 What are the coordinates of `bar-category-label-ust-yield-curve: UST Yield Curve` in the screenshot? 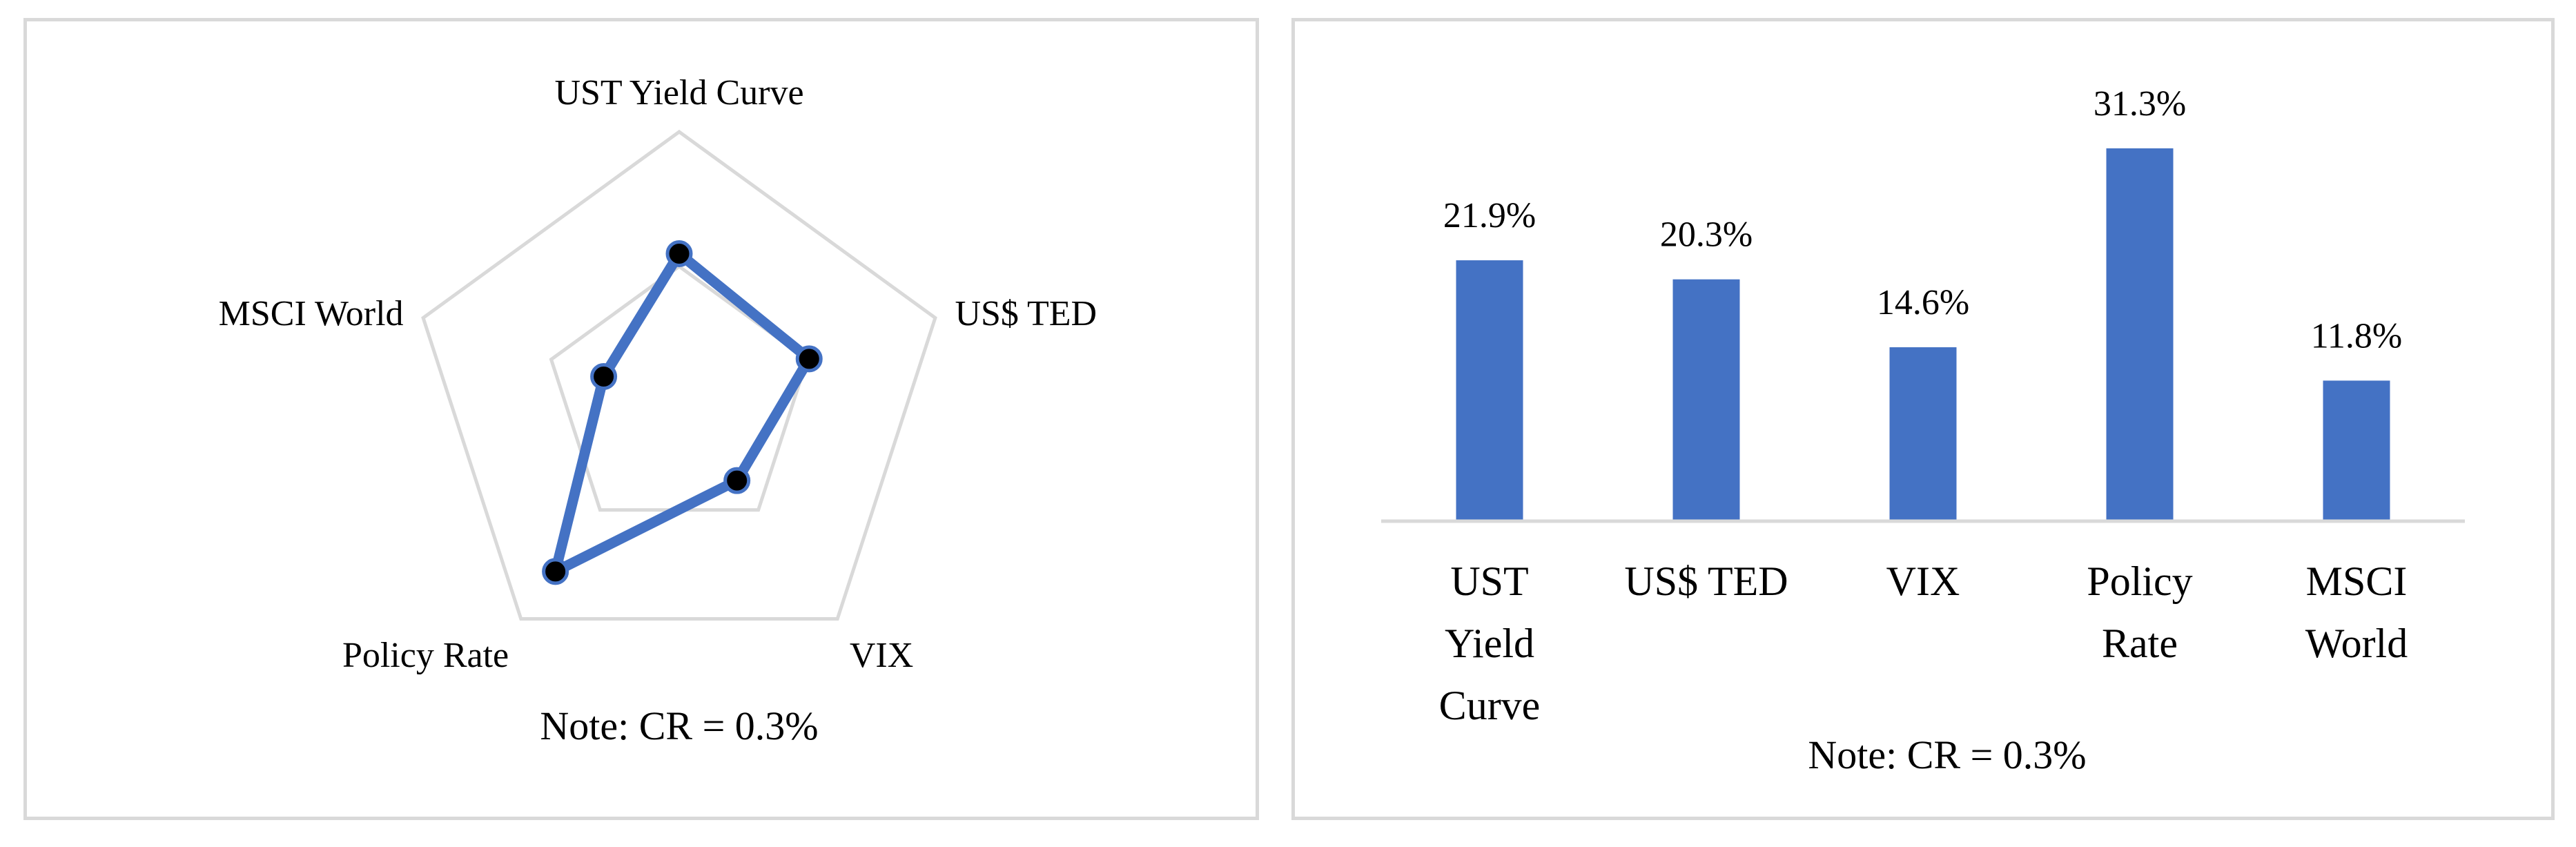 It's located at (1490, 643).